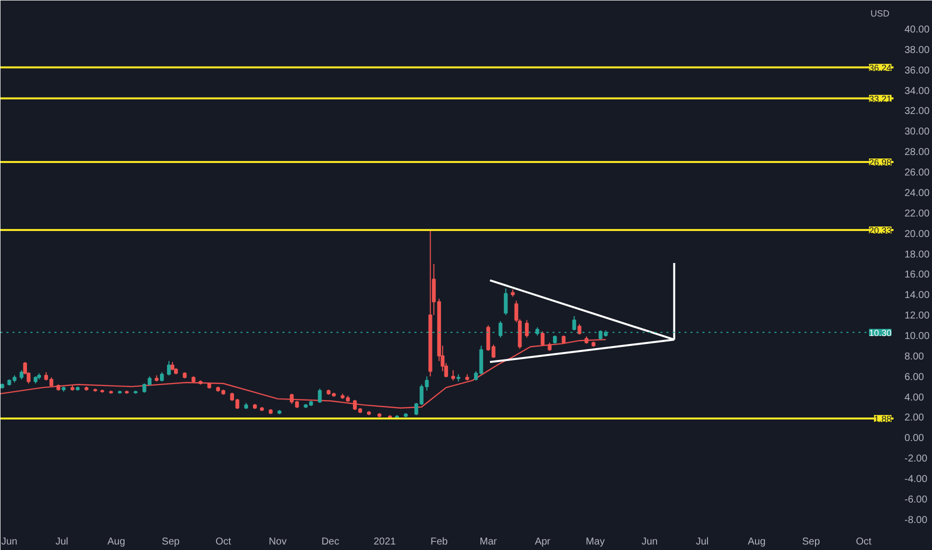 The image size is (932, 550). I want to click on y-tick-label: 0.00, so click(914, 438).